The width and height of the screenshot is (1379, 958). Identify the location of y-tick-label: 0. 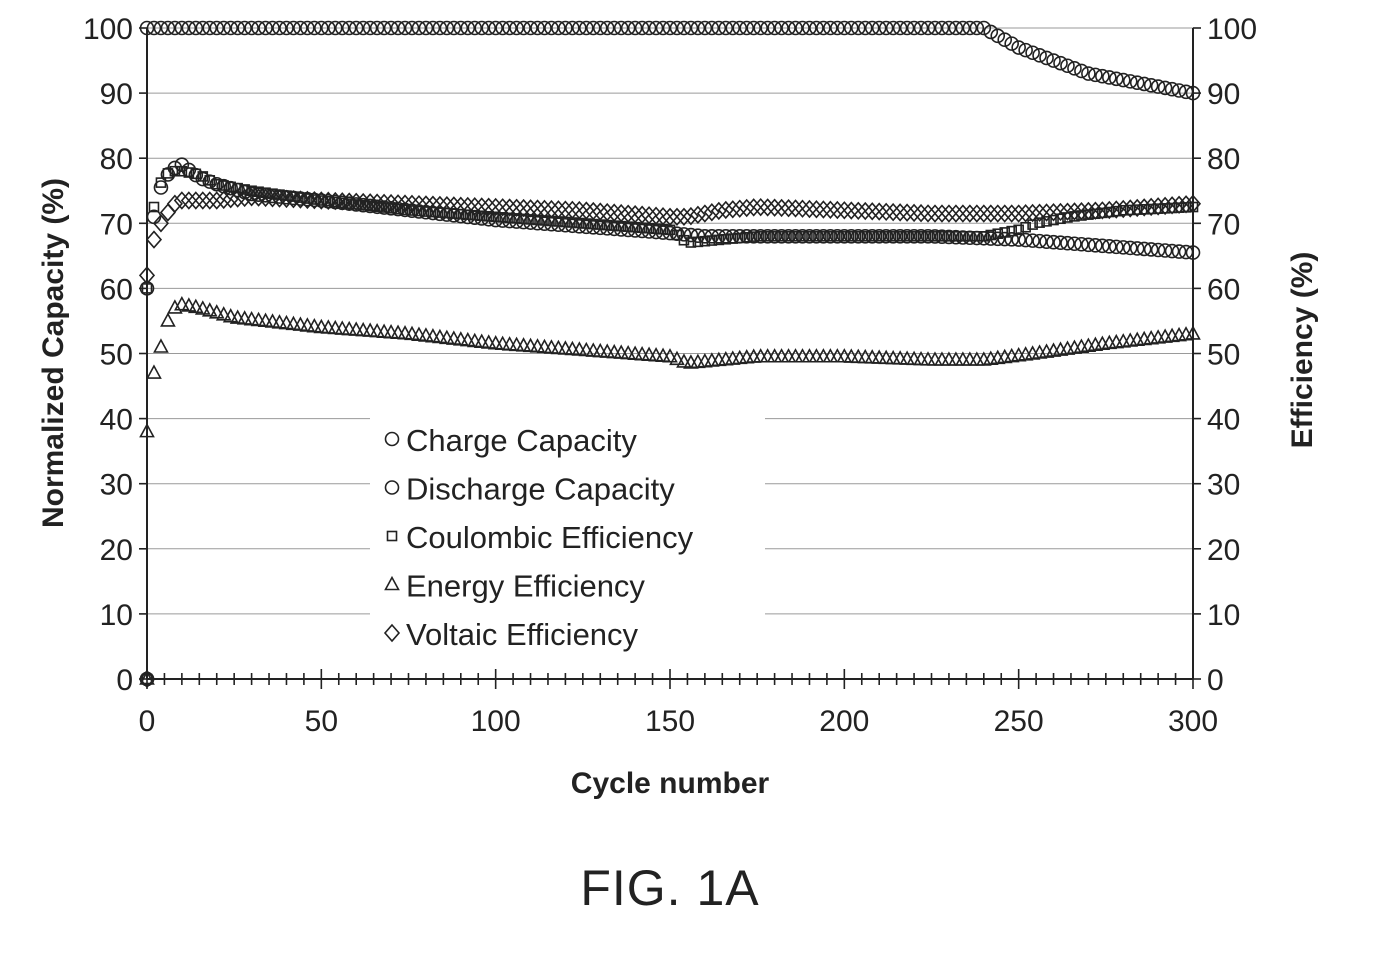
(124, 680).